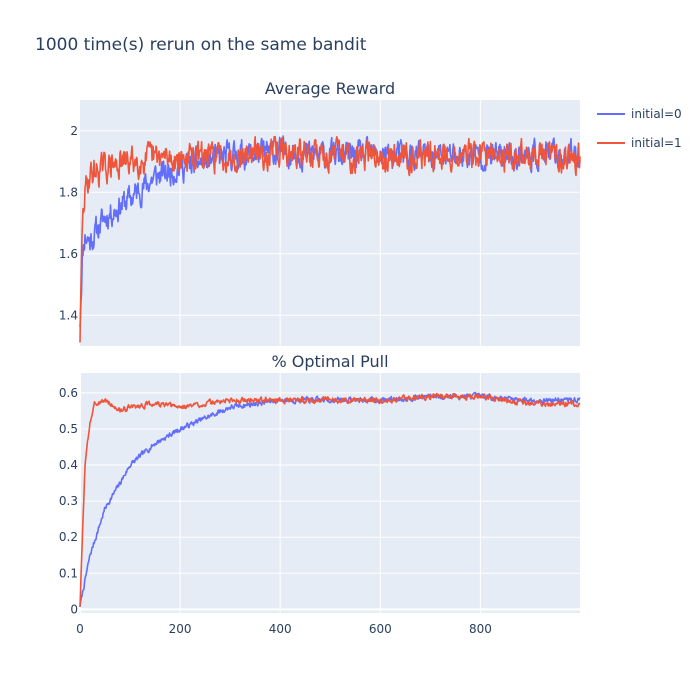  I want to click on y-tick-label: 0.1, so click(68, 573).